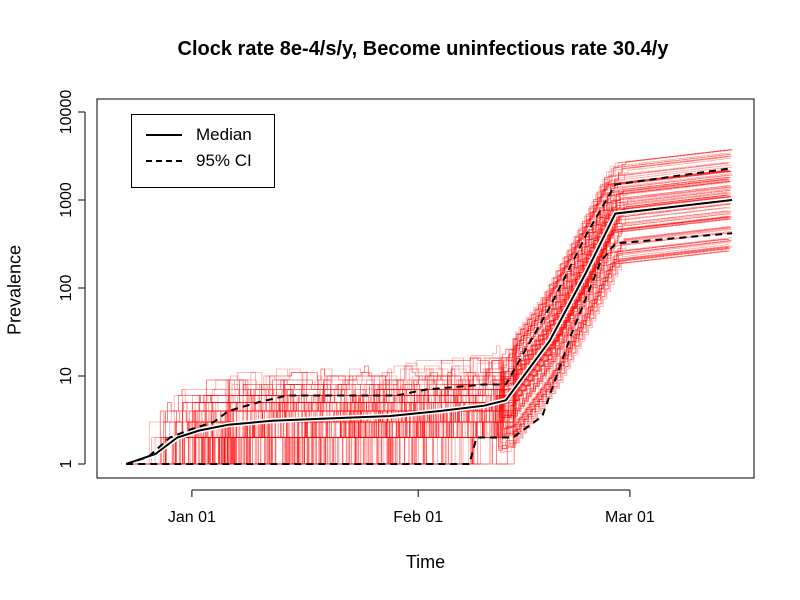 This screenshot has height=600, width=800. I want to click on x-tick-label: Feb 01, so click(418, 517).